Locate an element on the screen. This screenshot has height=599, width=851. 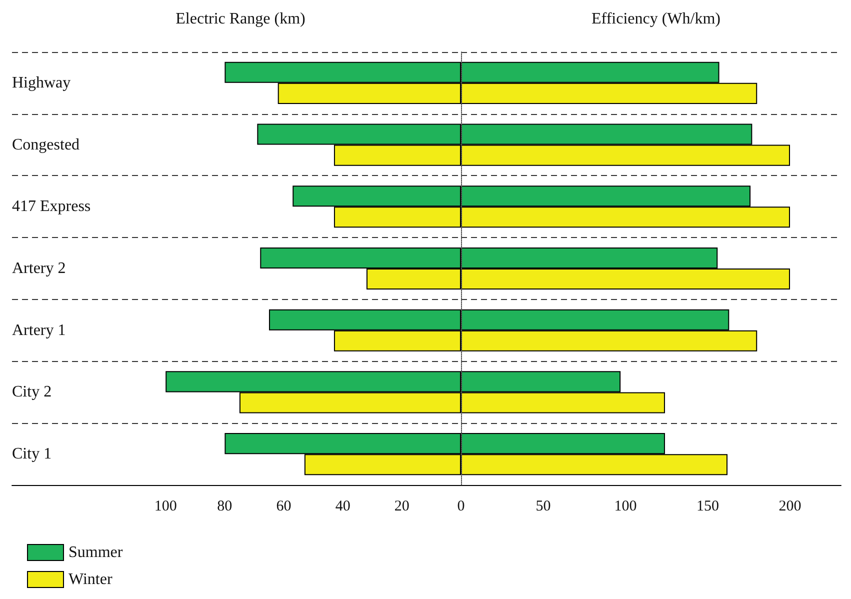
x-axis-title: Electric Range (km) is located at coordinates (241, 19).